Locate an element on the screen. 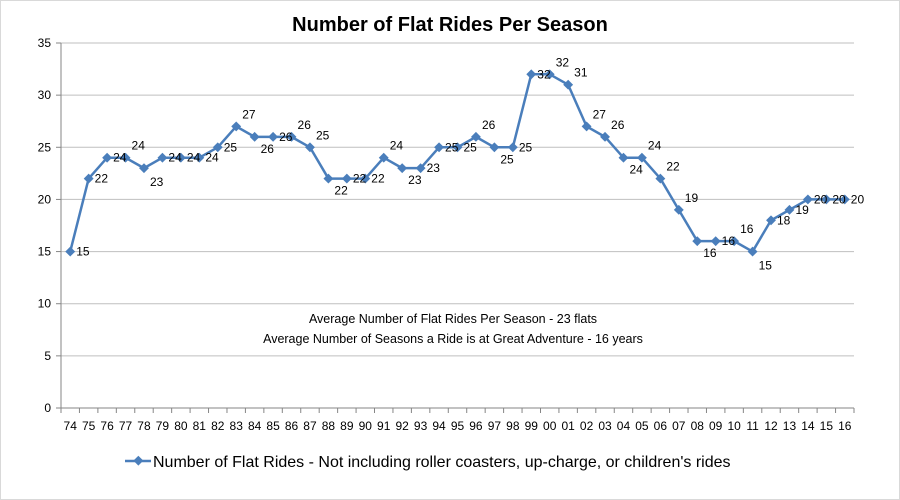  x-tick-label: 87 is located at coordinates (310, 426).